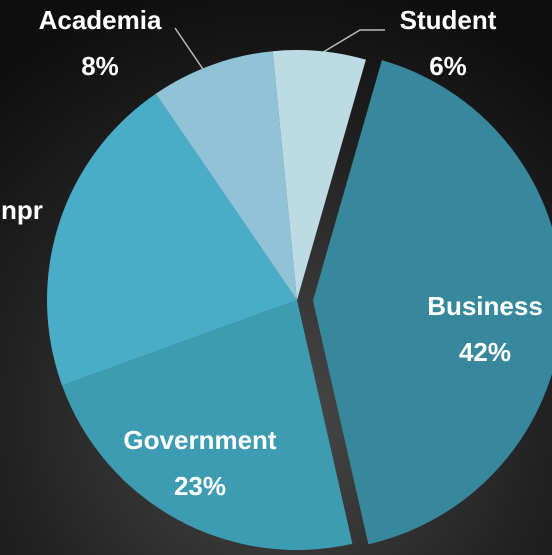 This screenshot has height=555, width=552. What do you see at coordinates (448, 20) in the screenshot?
I see `slice-label: Student` at bounding box center [448, 20].